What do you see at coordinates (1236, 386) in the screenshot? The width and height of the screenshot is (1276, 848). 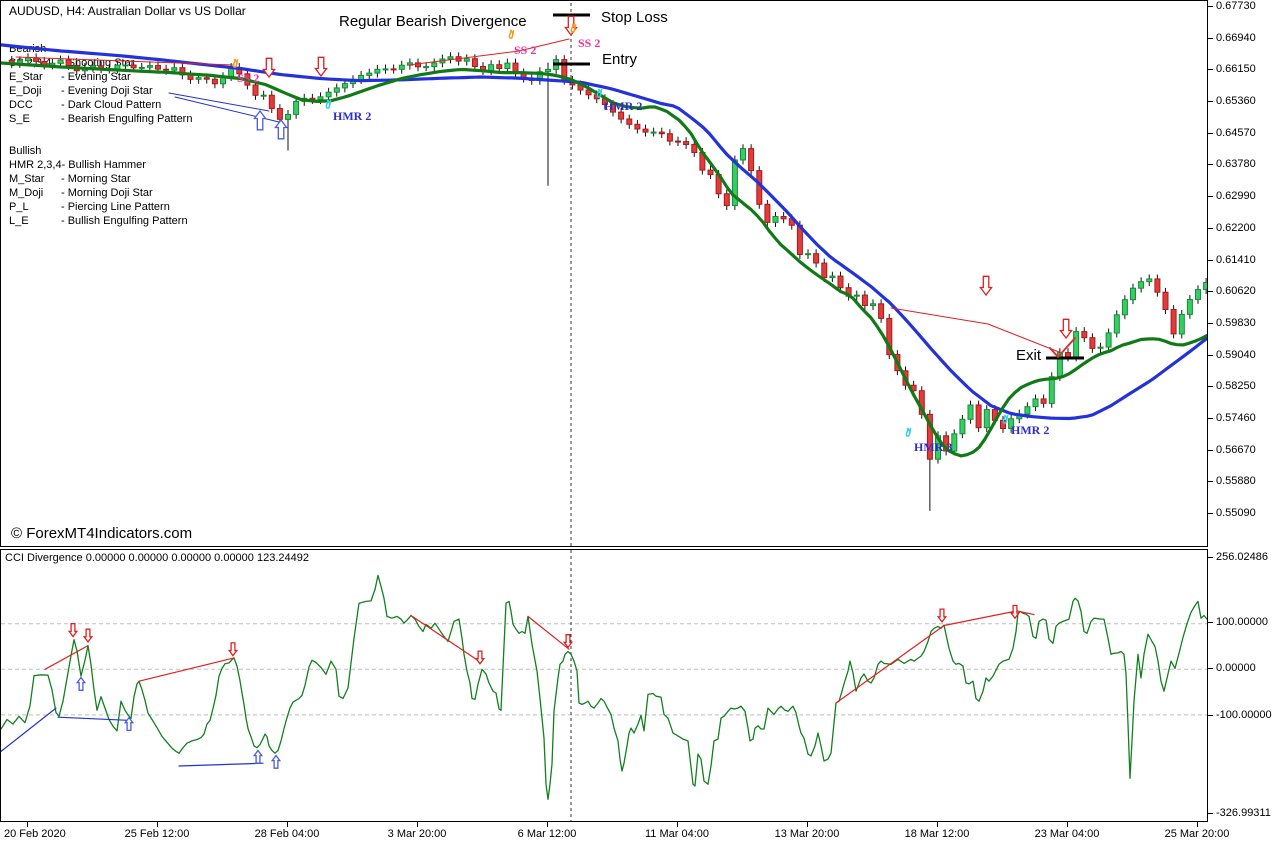 I see `price-axis-label: 0.58250` at bounding box center [1236, 386].